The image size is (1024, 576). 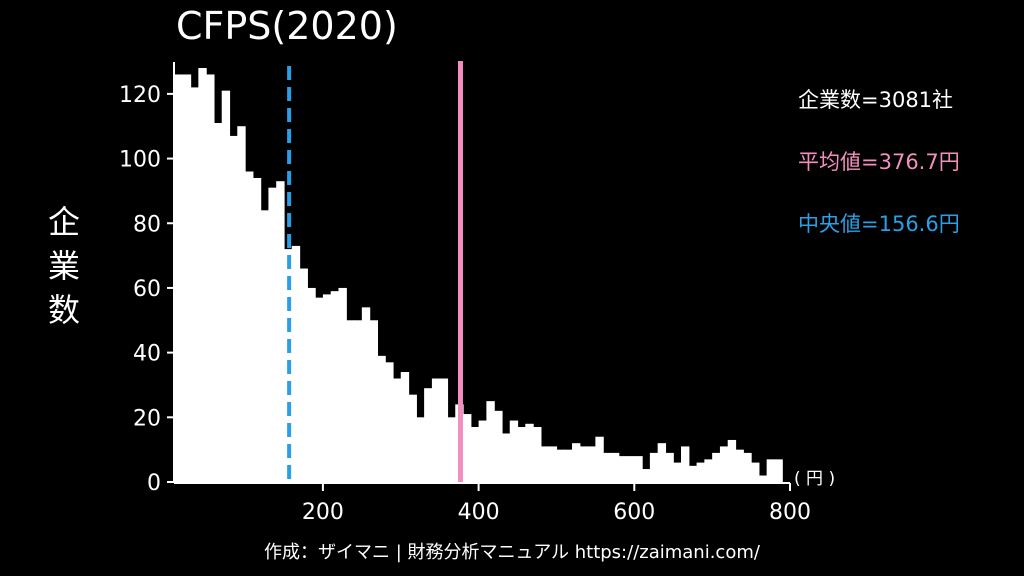 I want to click on x-tick-label: 600, so click(x=634, y=512).